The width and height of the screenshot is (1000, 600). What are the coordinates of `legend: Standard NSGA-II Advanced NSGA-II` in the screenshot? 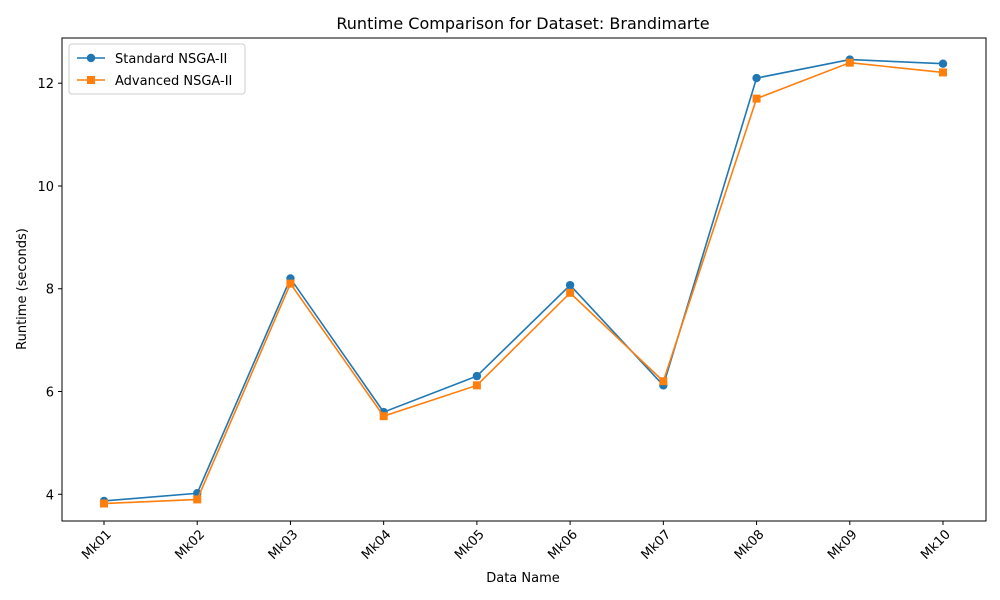 It's located at (157, 69).